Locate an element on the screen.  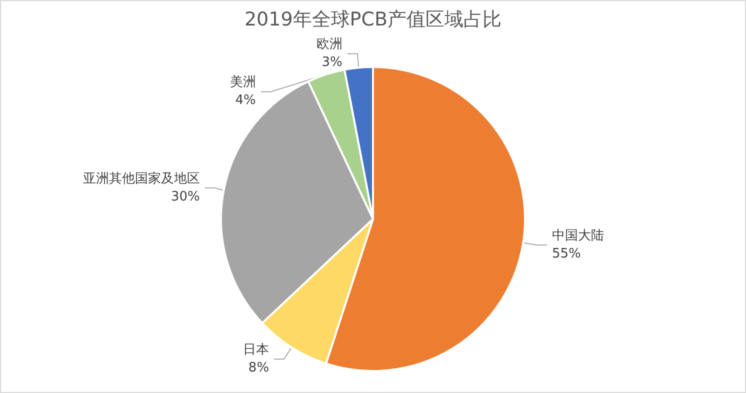
slice-label: 欧洲 is located at coordinates (329, 44).